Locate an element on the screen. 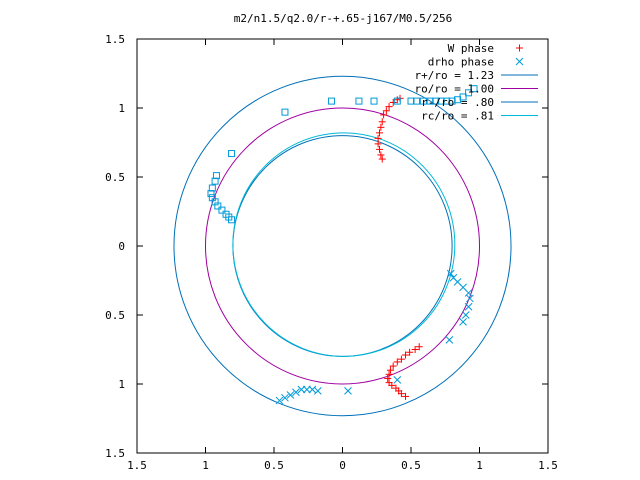  legend-label: r-/ro = .80 is located at coordinates (457, 102).